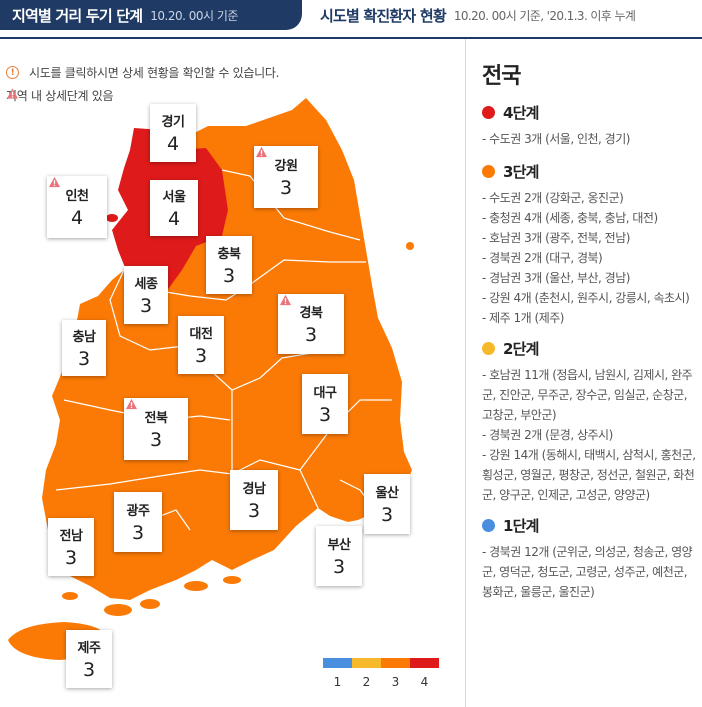 The image size is (702, 707). I want to click on region-card-seoul: 서울 4, so click(174, 208).